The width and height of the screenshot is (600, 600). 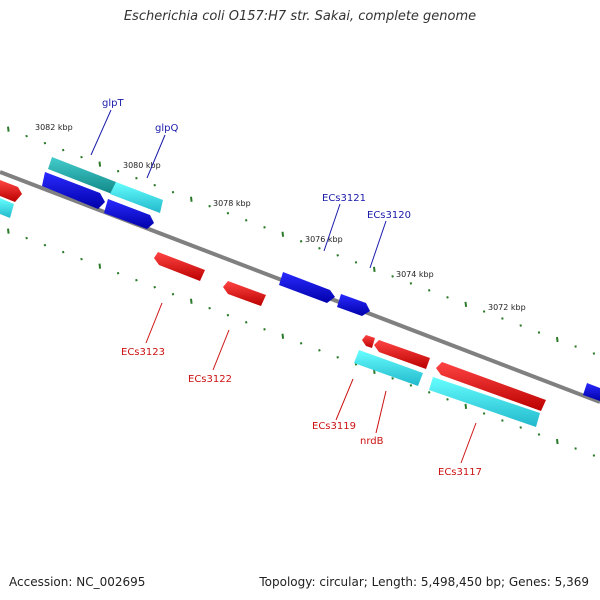 What do you see at coordinates (77, 582) in the screenshot?
I see `accession-text: Accession: NC_002695` at bounding box center [77, 582].